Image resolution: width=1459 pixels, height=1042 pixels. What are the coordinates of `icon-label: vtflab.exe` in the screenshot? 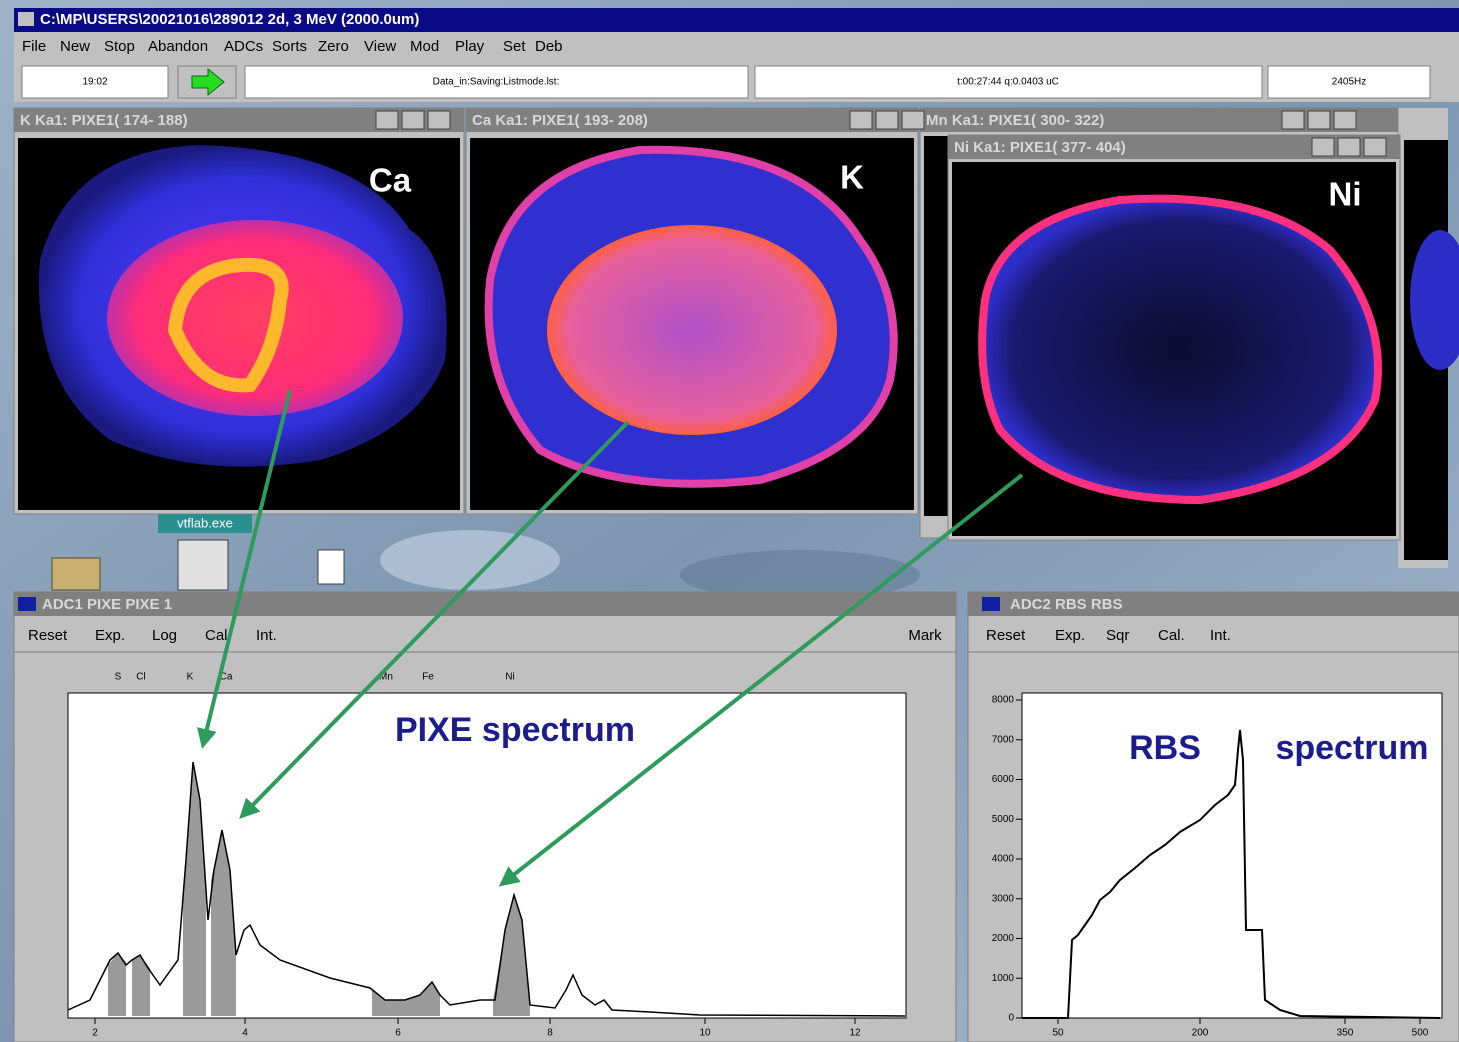 It's located at (205, 522).